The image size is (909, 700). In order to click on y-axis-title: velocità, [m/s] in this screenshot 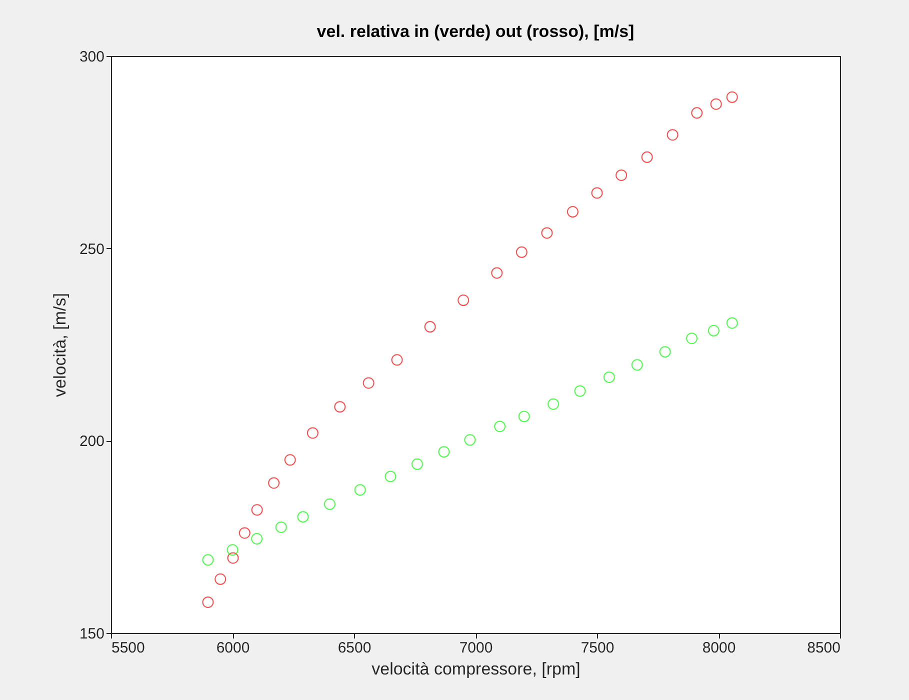, I will do `click(60, 345)`.